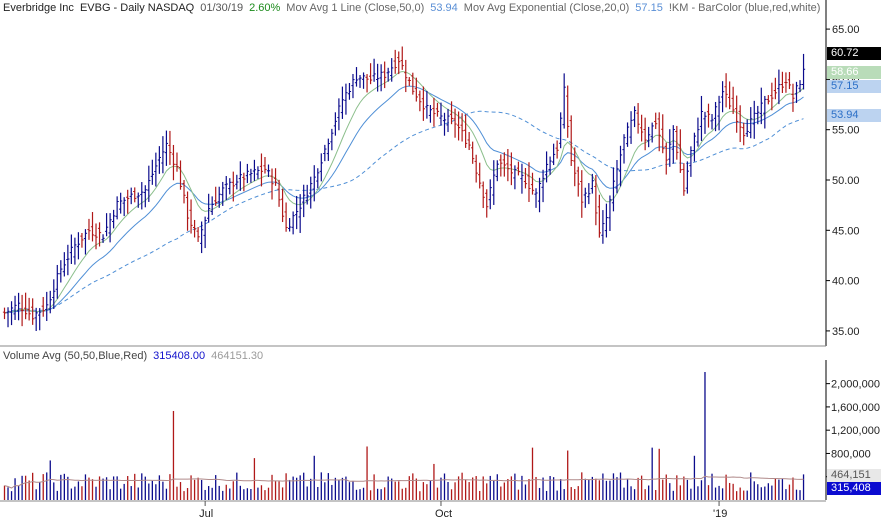 This screenshot has height=521, width=881. What do you see at coordinates (649, 8) in the screenshot?
I see `ma2-value: 57.15` at bounding box center [649, 8].